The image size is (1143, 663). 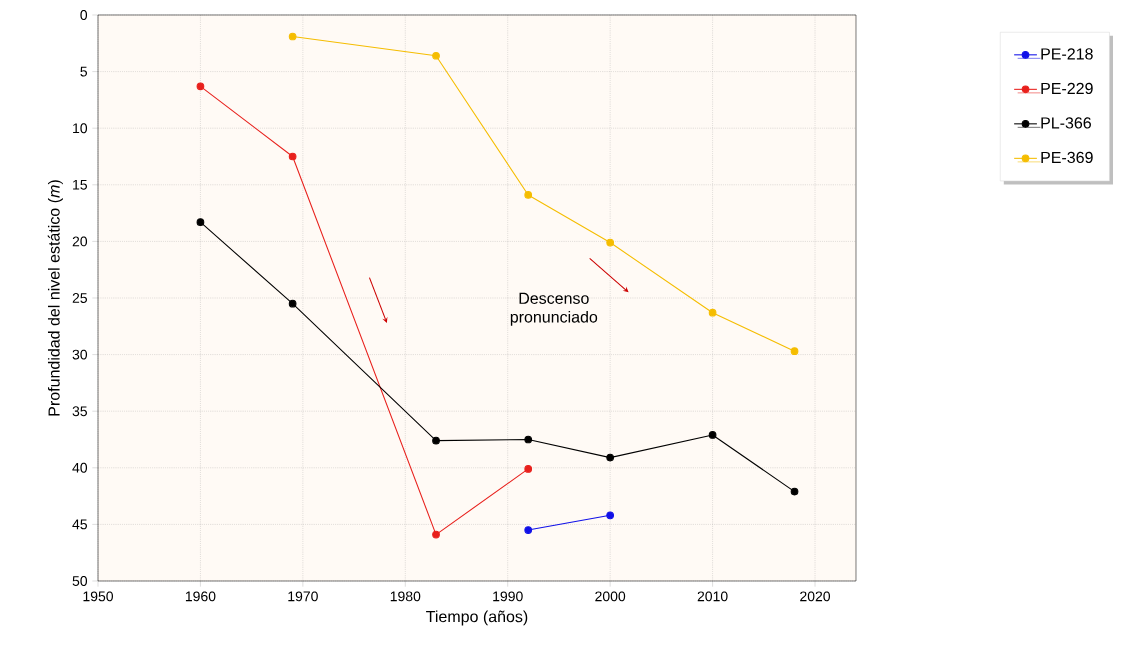 I want to click on legend-label: PL-366, so click(x=1066, y=123).